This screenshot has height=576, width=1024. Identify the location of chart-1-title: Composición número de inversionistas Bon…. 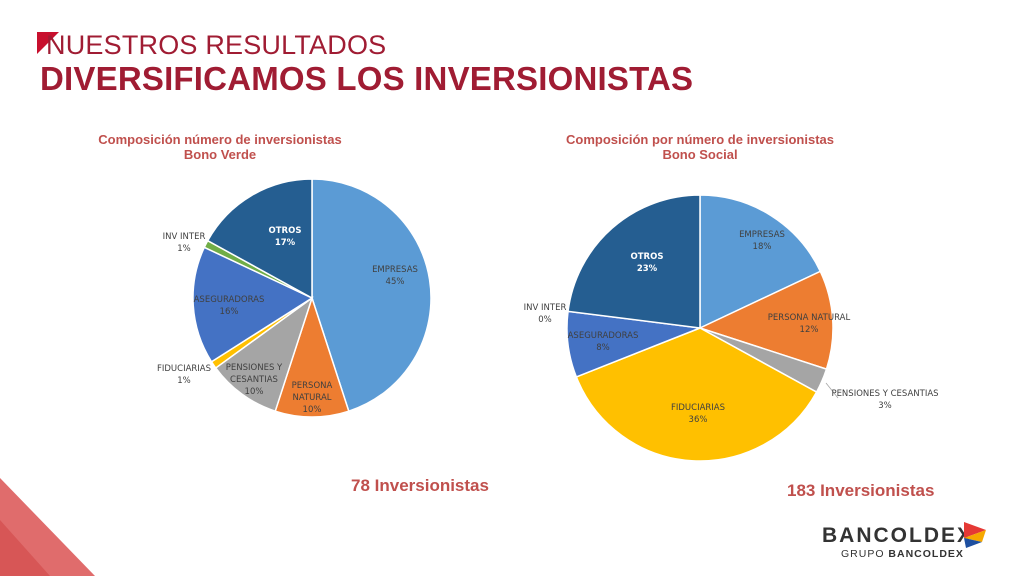
(220, 147).